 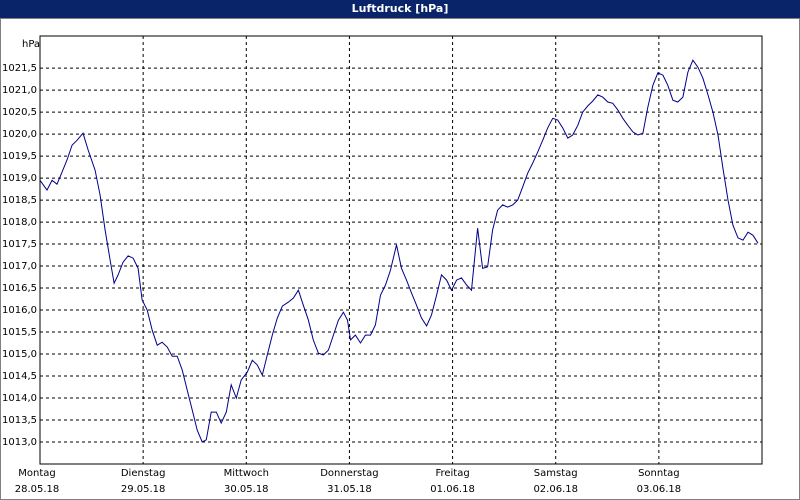 I want to click on y-tick-label: 1015,5, so click(x=19, y=332).